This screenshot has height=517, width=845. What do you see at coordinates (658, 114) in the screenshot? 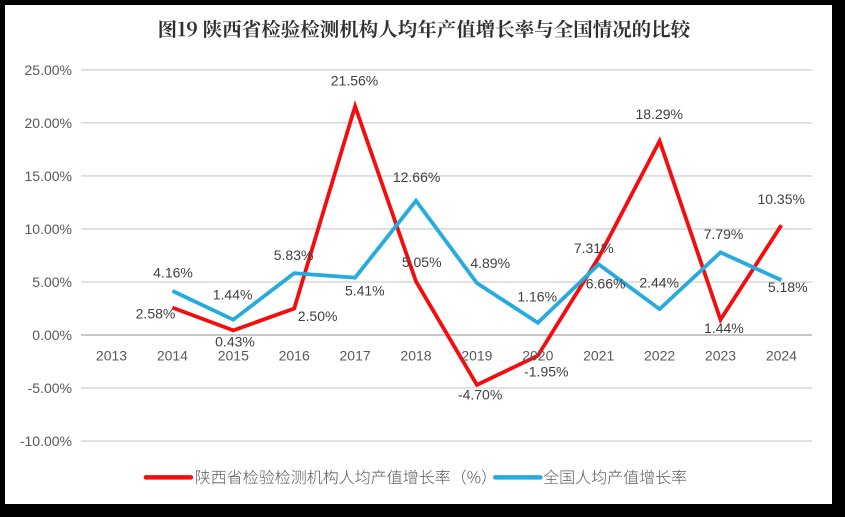
I see `svg-text: 18.29%` at bounding box center [658, 114].